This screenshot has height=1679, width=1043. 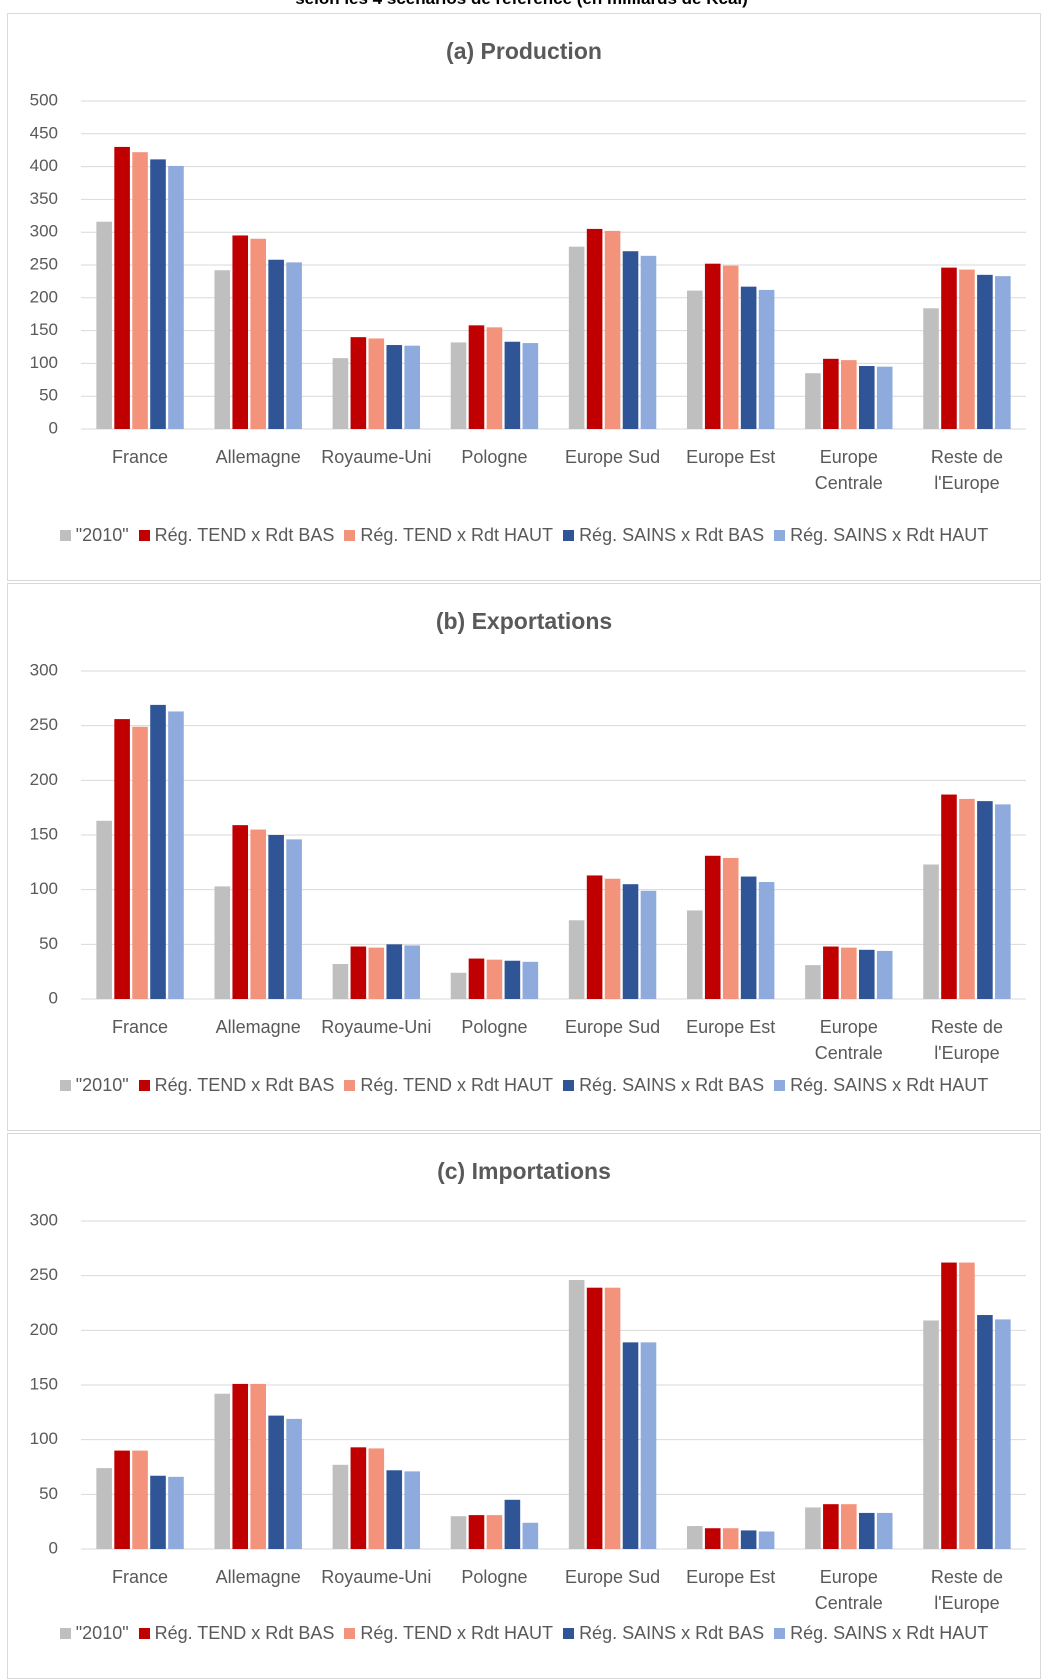 What do you see at coordinates (44, 231) in the screenshot?
I see `y-tick-label: 300` at bounding box center [44, 231].